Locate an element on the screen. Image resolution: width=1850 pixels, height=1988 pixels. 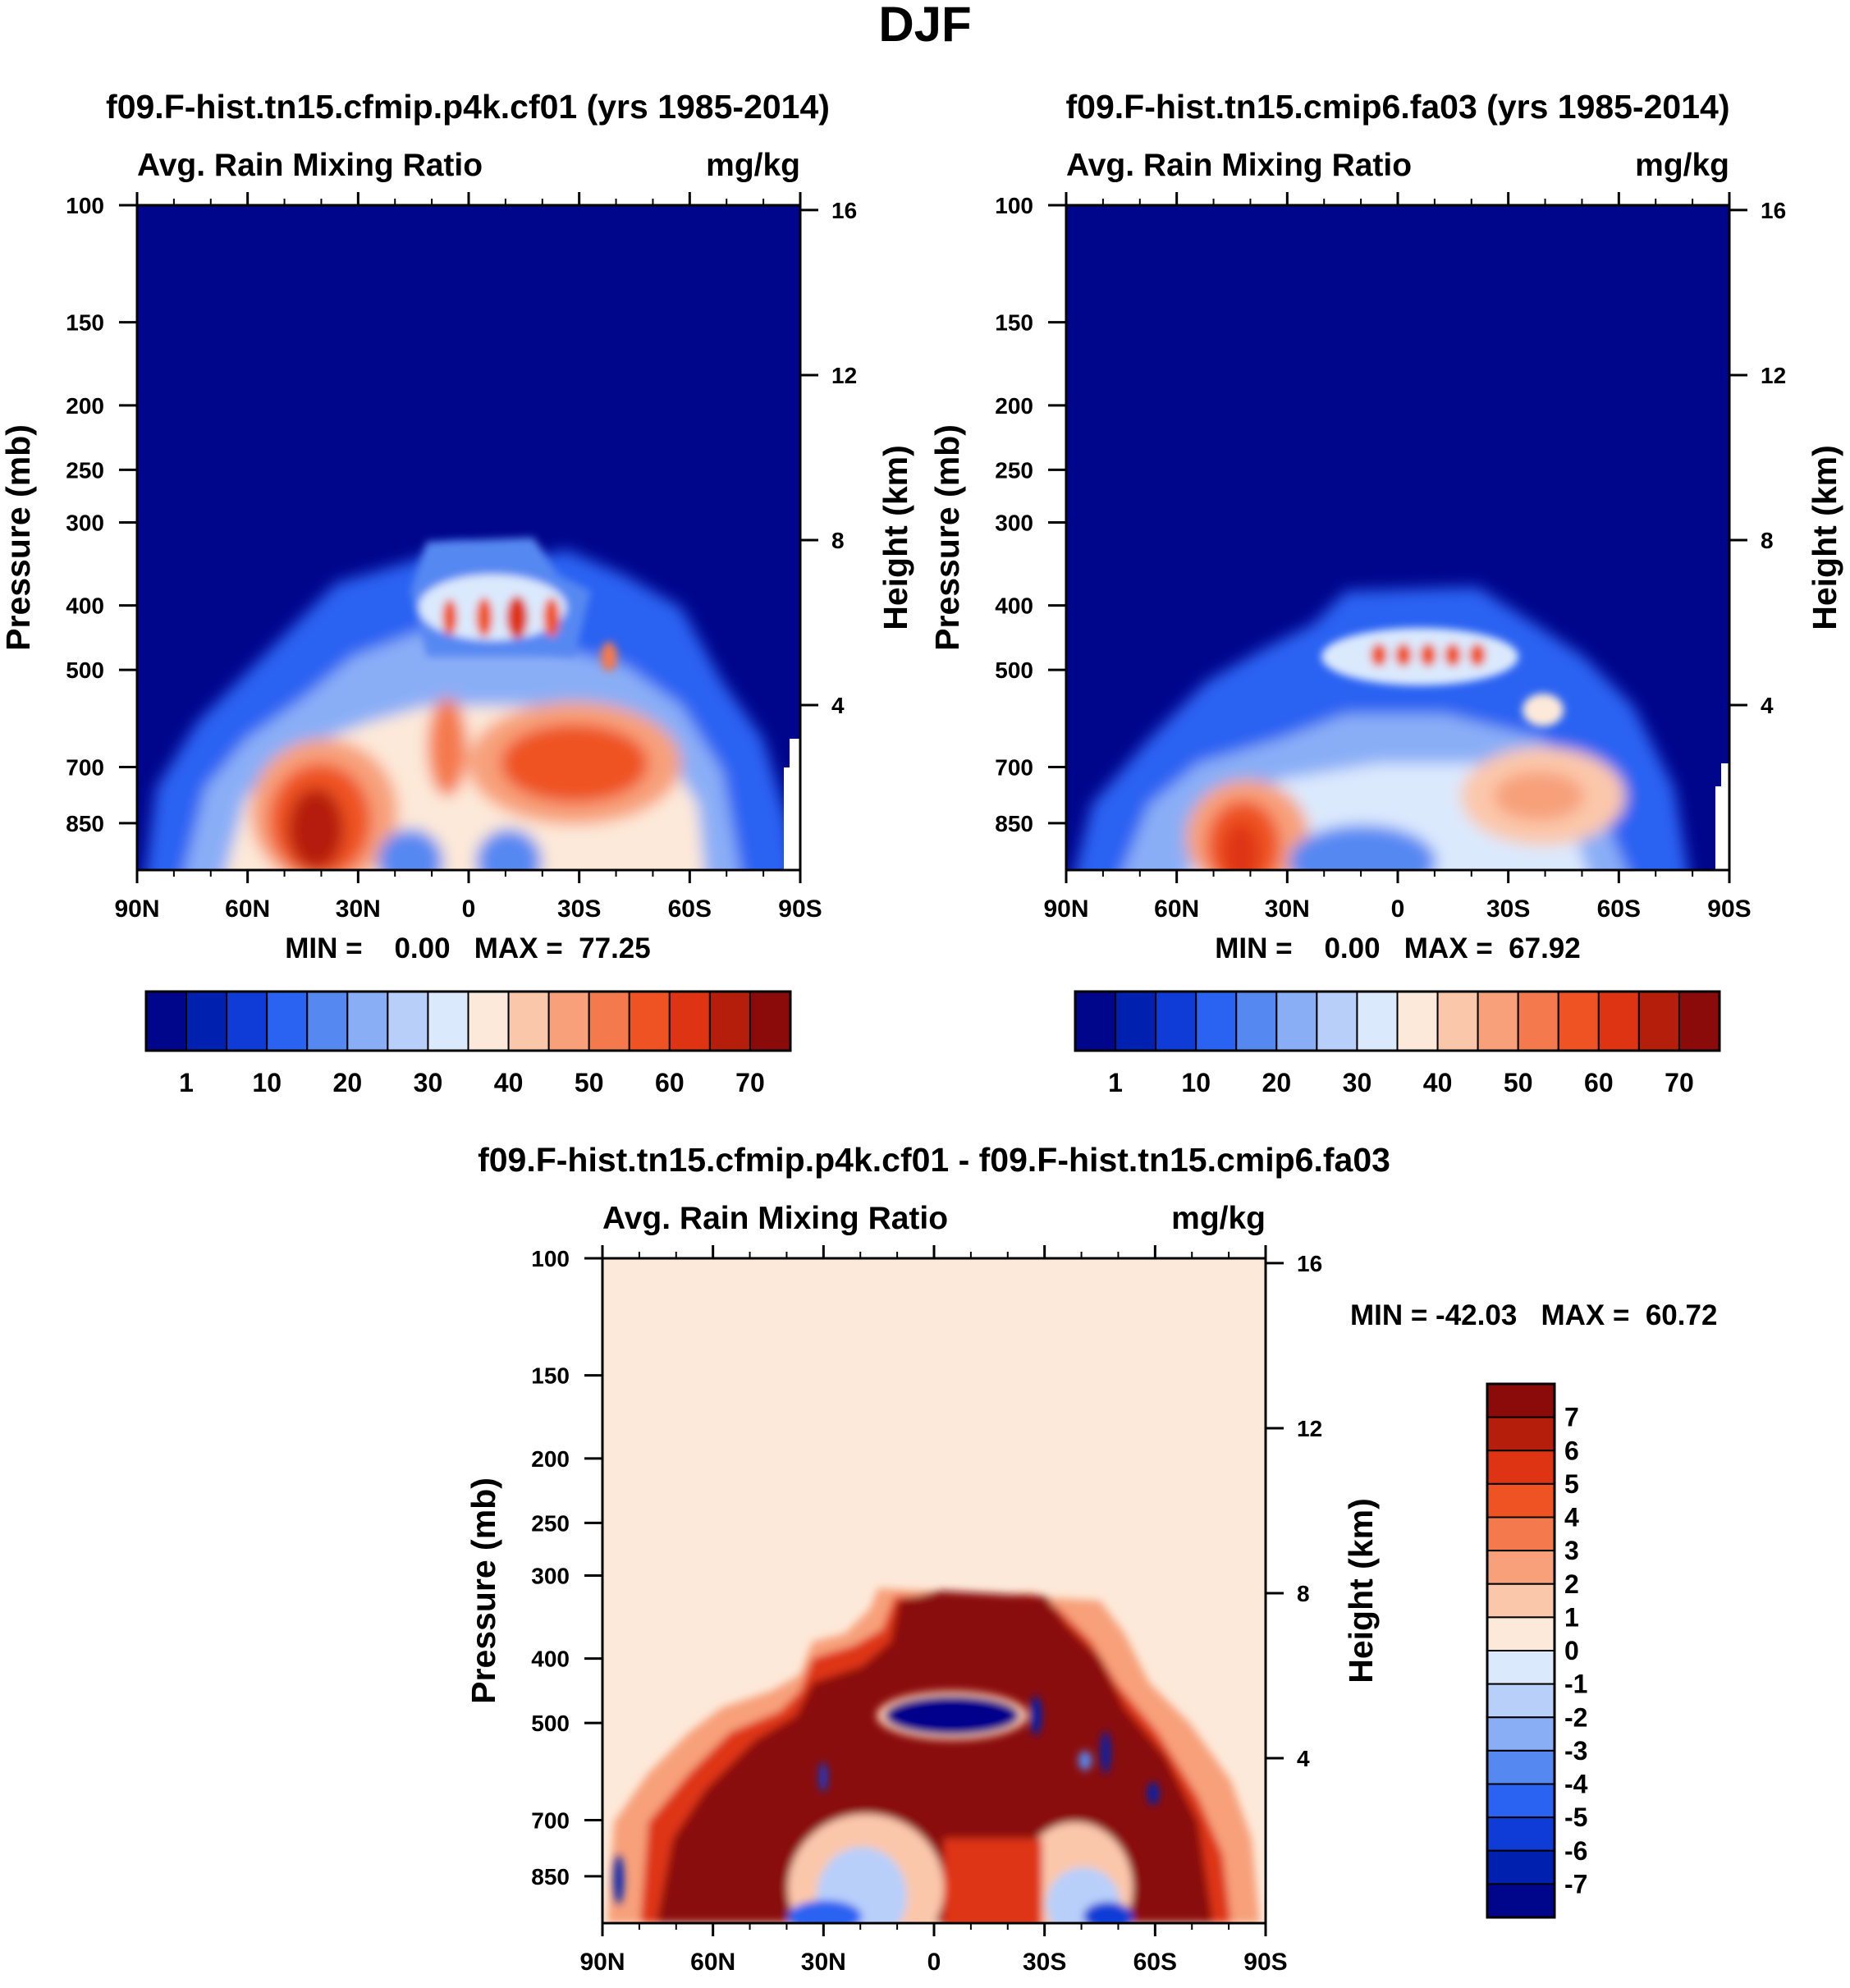
panel-1-colorbar-label: 40 is located at coordinates (509, 1082).